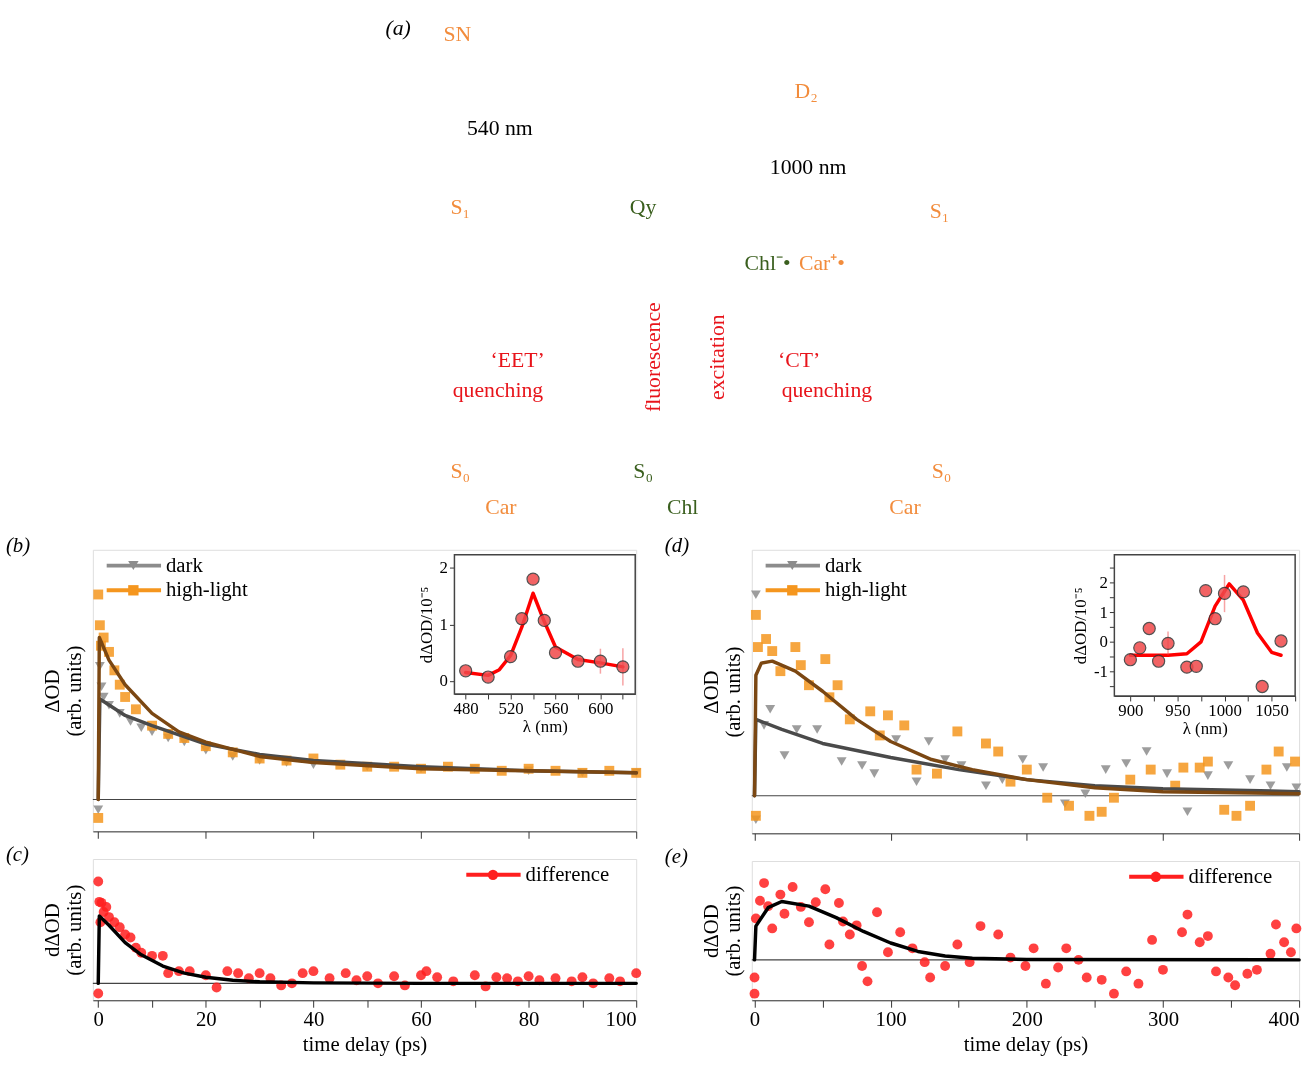  I want to click on x-tick-label: 950, so click(1178, 711).